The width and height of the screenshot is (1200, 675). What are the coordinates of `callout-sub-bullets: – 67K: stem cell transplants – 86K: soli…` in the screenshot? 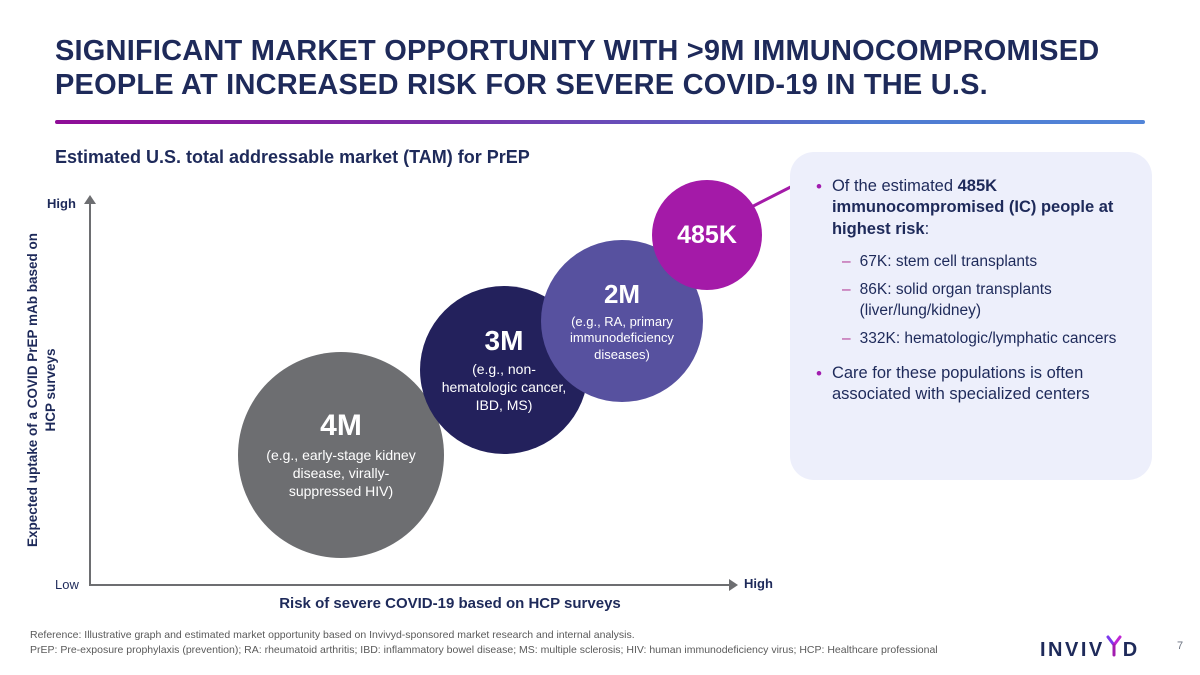 It's located at (984, 300).